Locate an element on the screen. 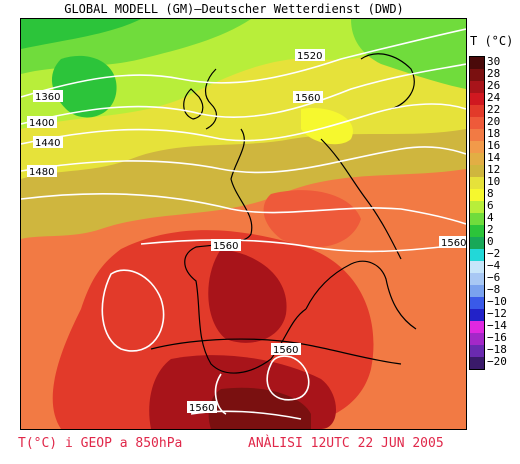  isoline-label-1360: 1360 is located at coordinates (47, 97).